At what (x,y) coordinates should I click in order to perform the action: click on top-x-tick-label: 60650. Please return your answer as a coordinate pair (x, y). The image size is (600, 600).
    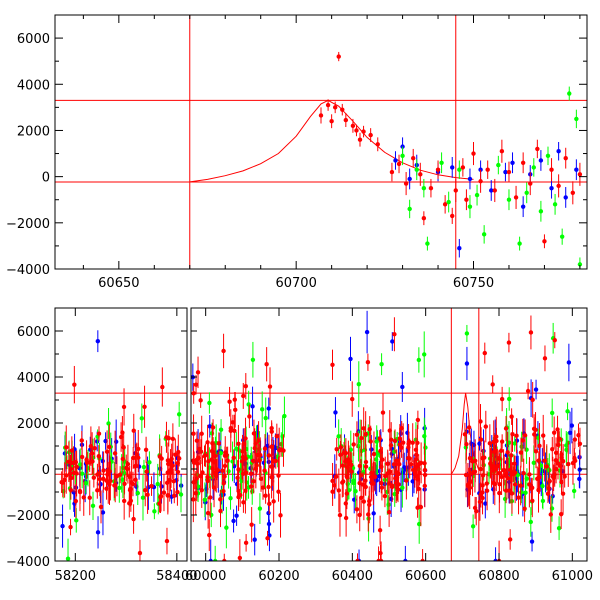
    Looking at the image, I should click on (118, 283).